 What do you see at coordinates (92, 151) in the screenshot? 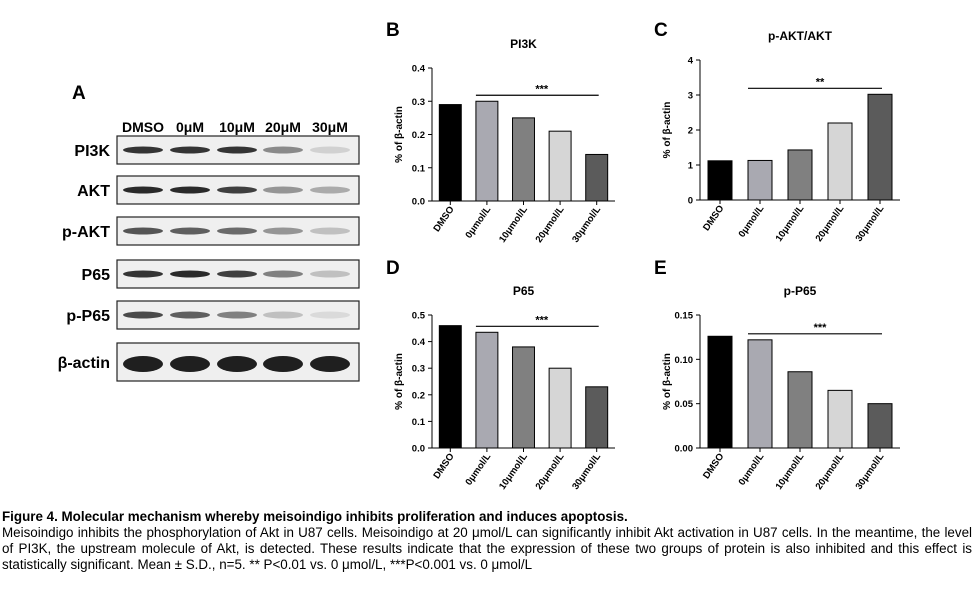
I see `blot-row-label: PI3K` at bounding box center [92, 151].